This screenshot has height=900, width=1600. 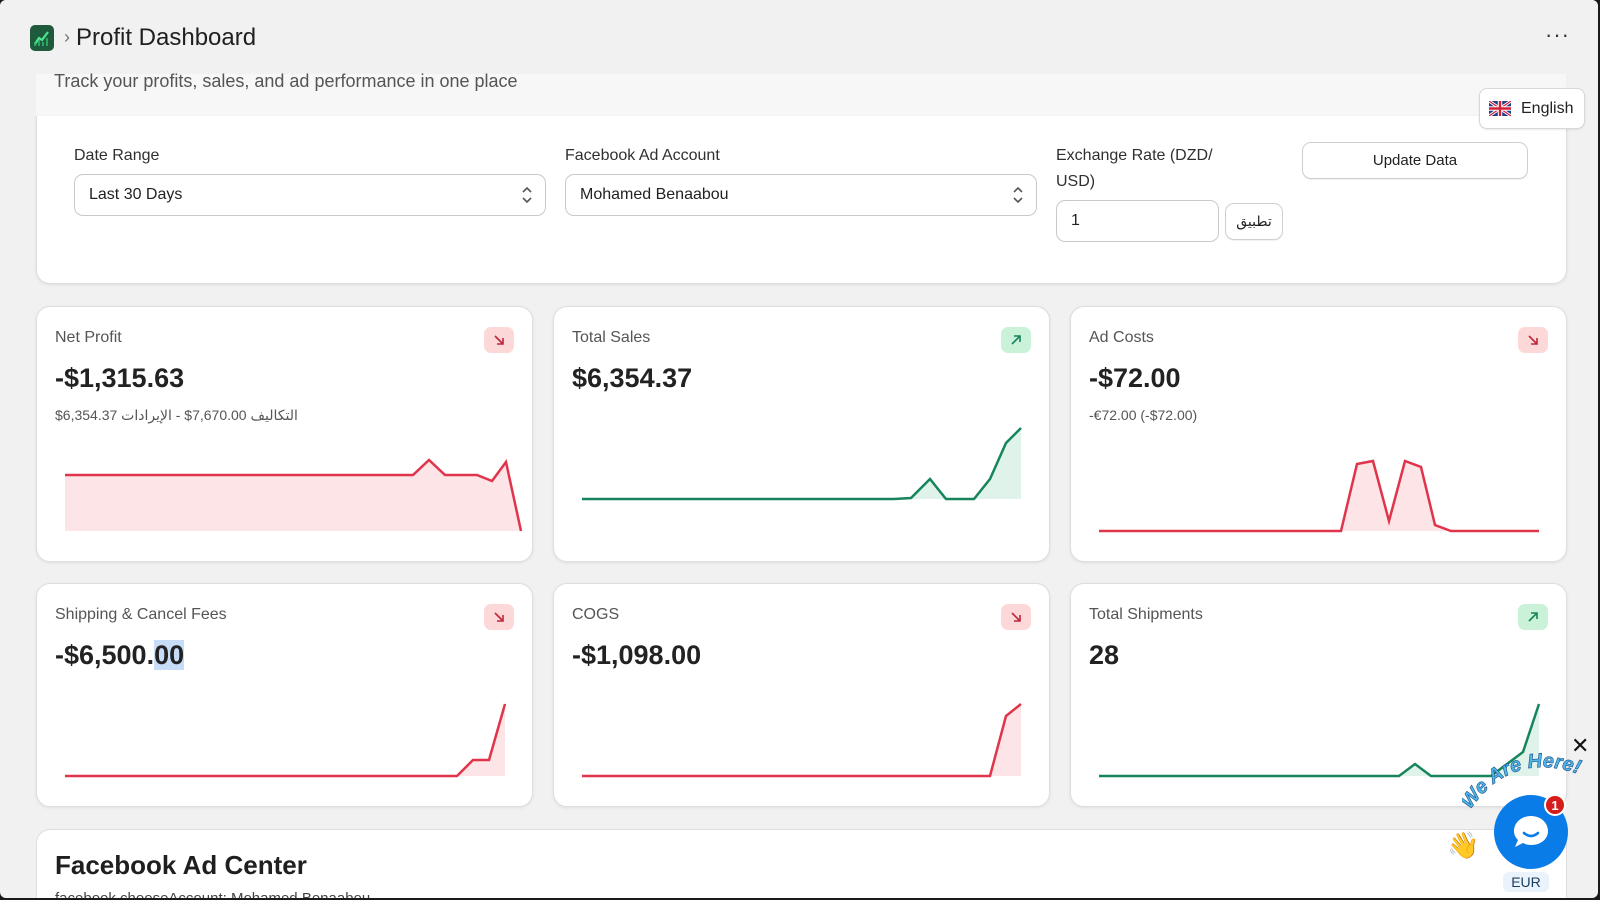 I want to click on total-sales-sparkline, so click(x=802, y=464).